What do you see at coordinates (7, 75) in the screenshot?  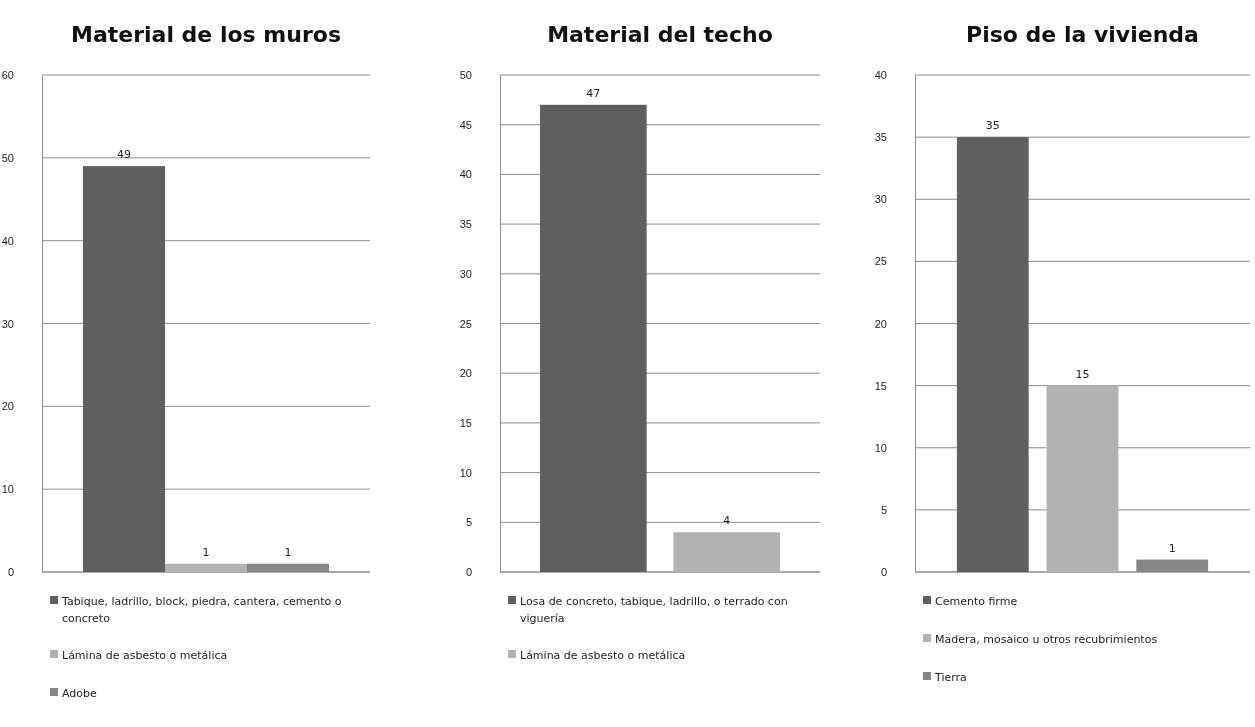 I see `y-tick-label: 60` at bounding box center [7, 75].